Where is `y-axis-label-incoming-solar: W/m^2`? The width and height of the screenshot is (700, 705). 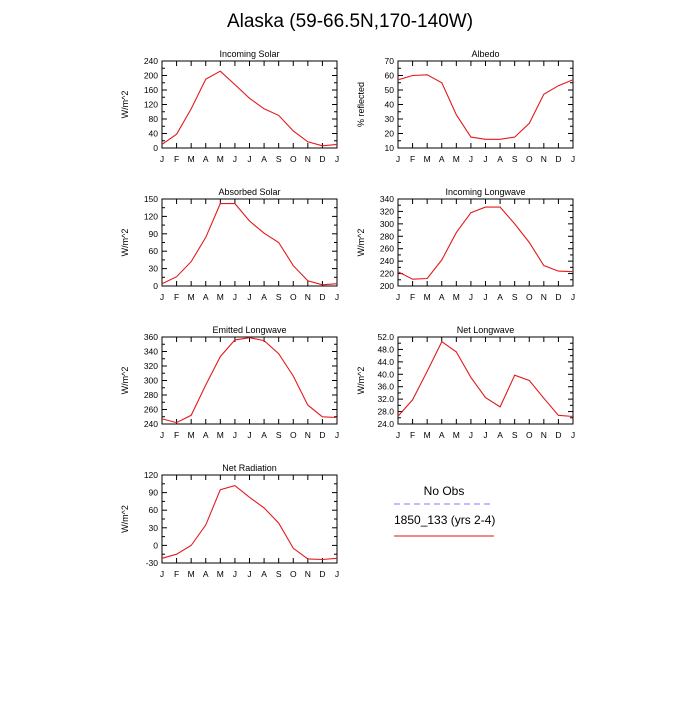
y-axis-label-incoming-solar: W/m^2 is located at coordinates (125, 105).